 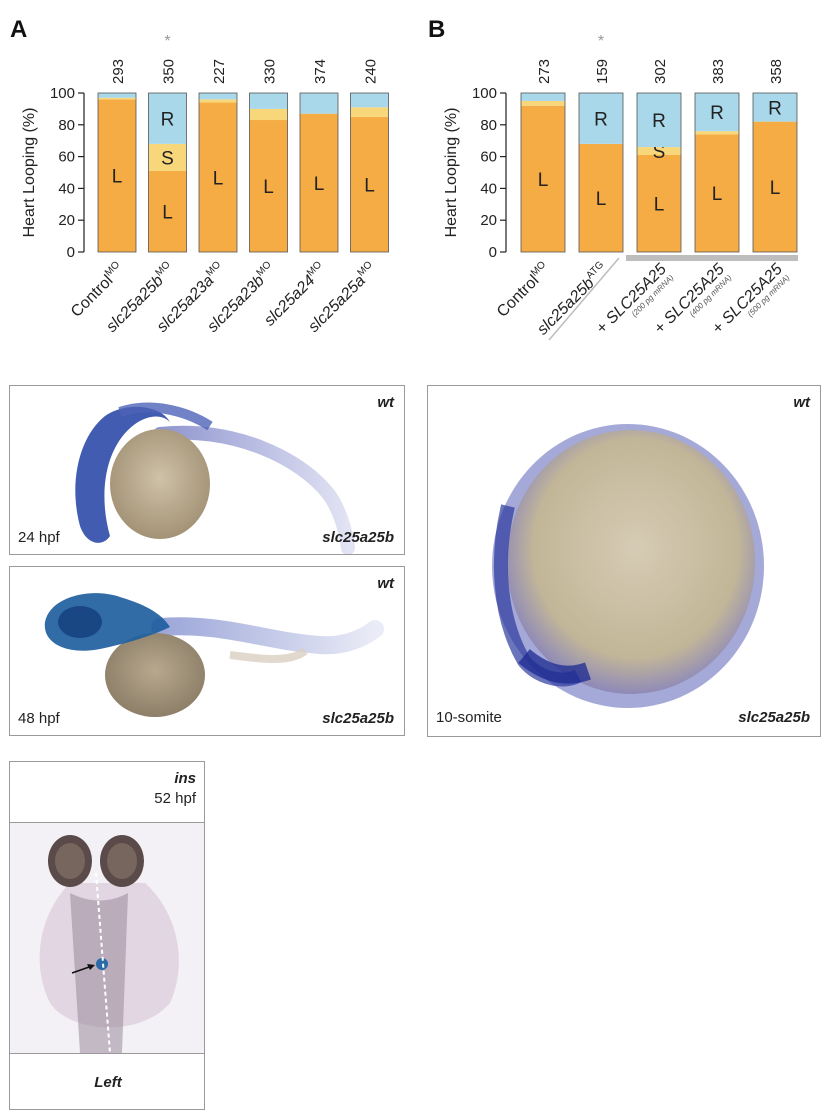 I want to click on panel-e-stage: 10-somite, so click(x=469, y=717).